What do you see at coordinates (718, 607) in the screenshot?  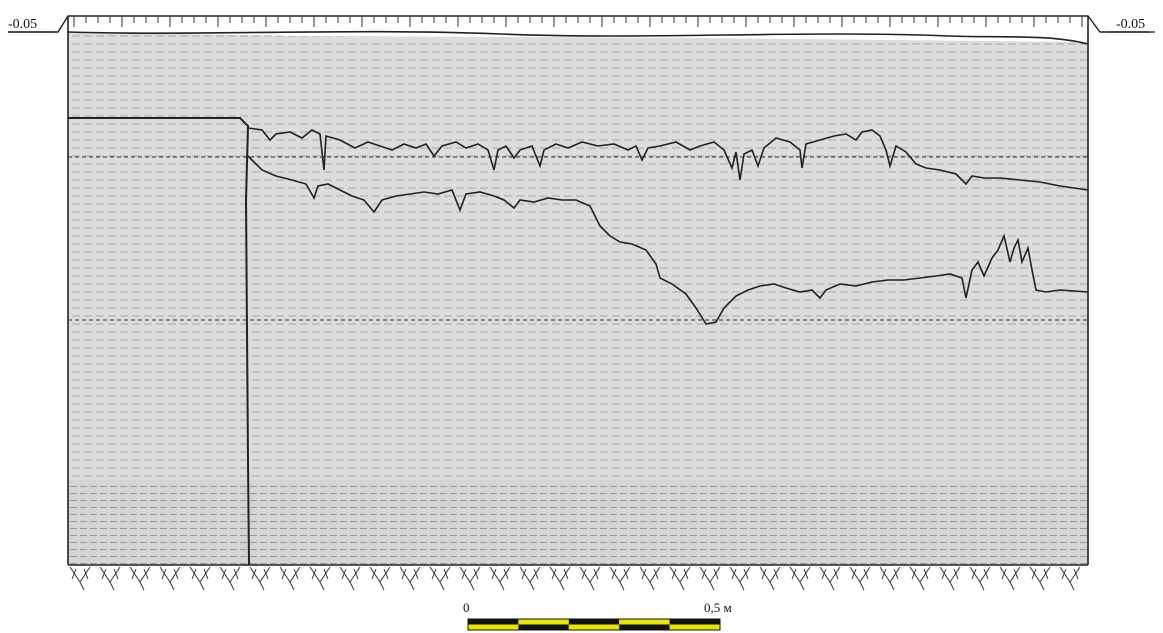 I see `scale-bar-end-label: 0,5 м` at bounding box center [718, 607].